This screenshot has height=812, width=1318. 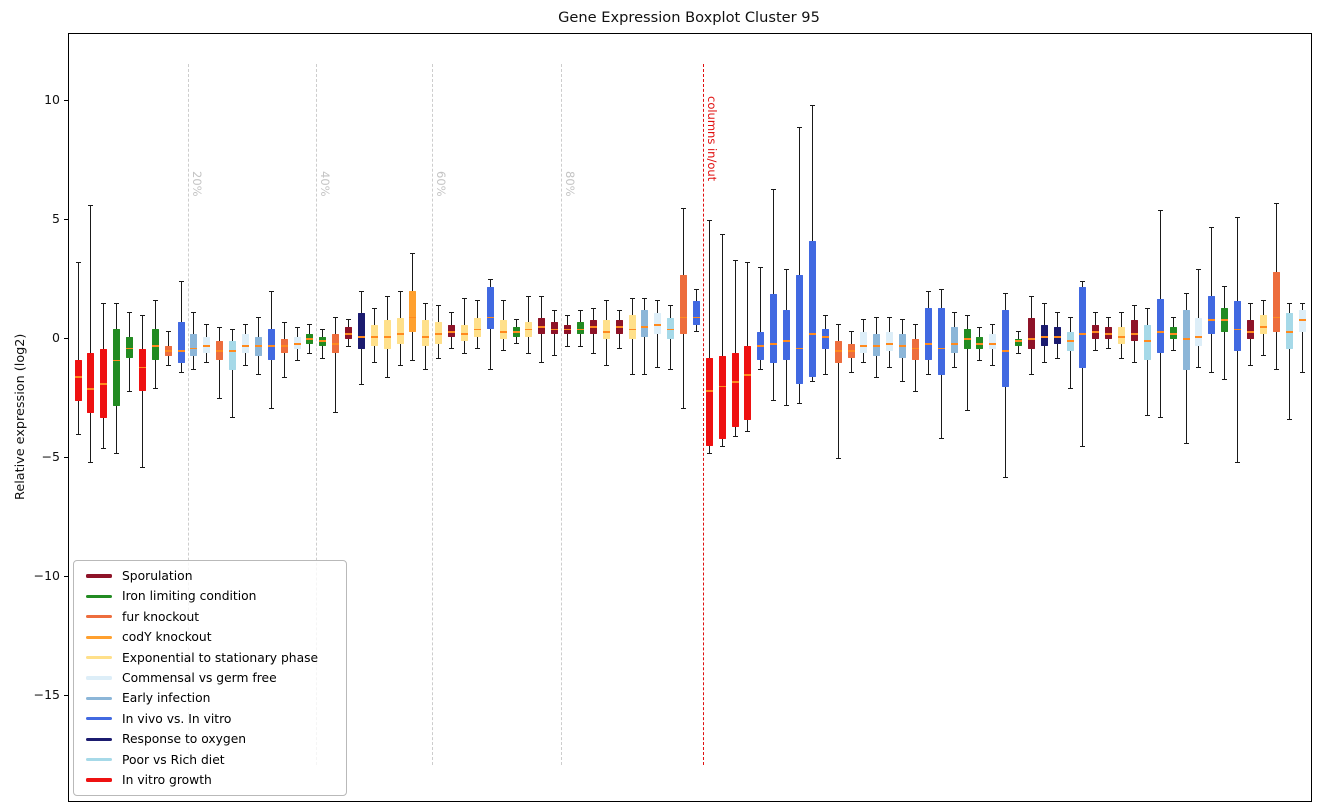 I want to click on columns-inout-line, so click(x=703, y=414).